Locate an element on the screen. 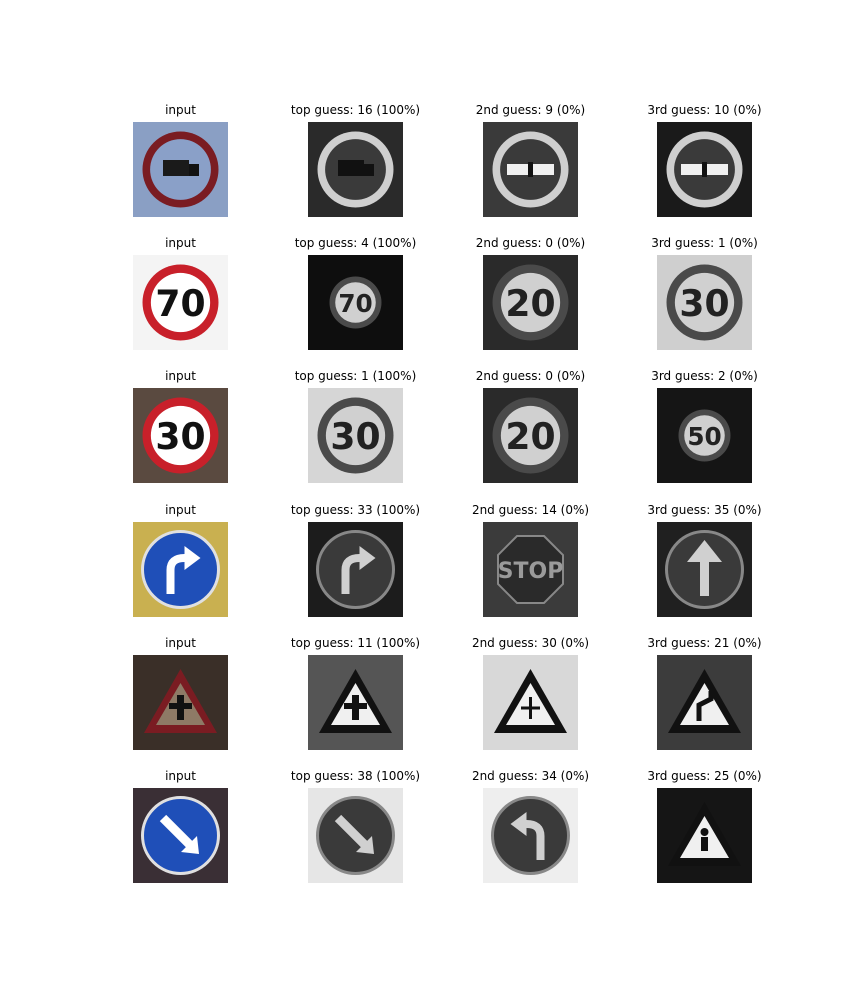 Image resolution: width=864 pixels, height=1008 pixels. cell-caption: top guess: 16 (100%) is located at coordinates (355, 110).